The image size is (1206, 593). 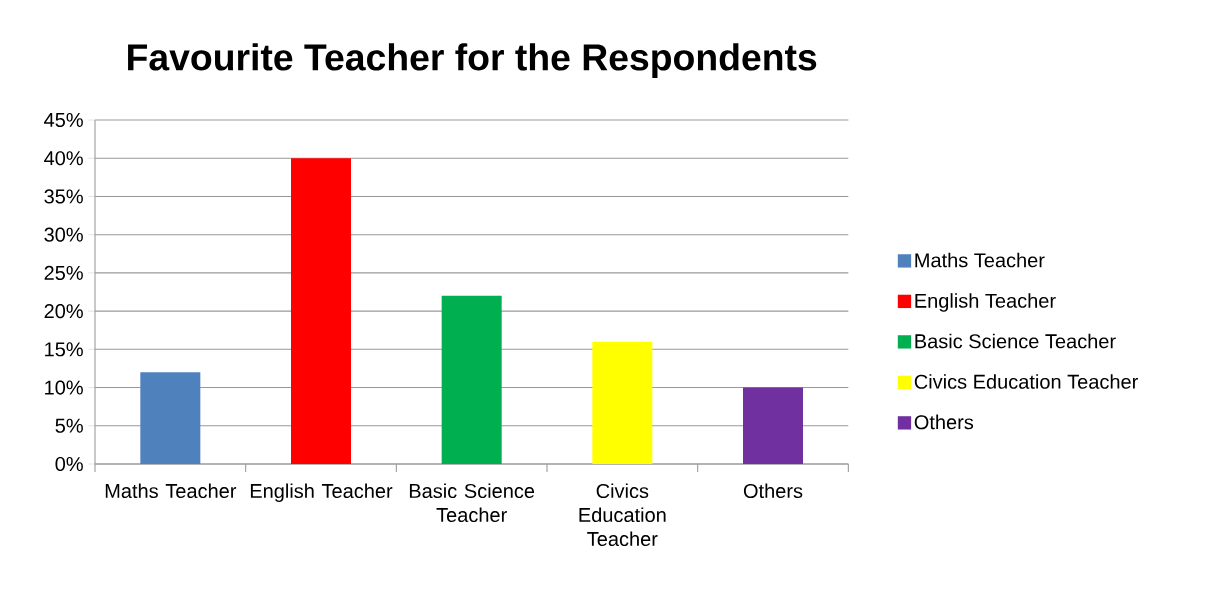 What do you see at coordinates (472, 60) in the screenshot?
I see `chart-title: Favourite Teacher for the Respondents` at bounding box center [472, 60].